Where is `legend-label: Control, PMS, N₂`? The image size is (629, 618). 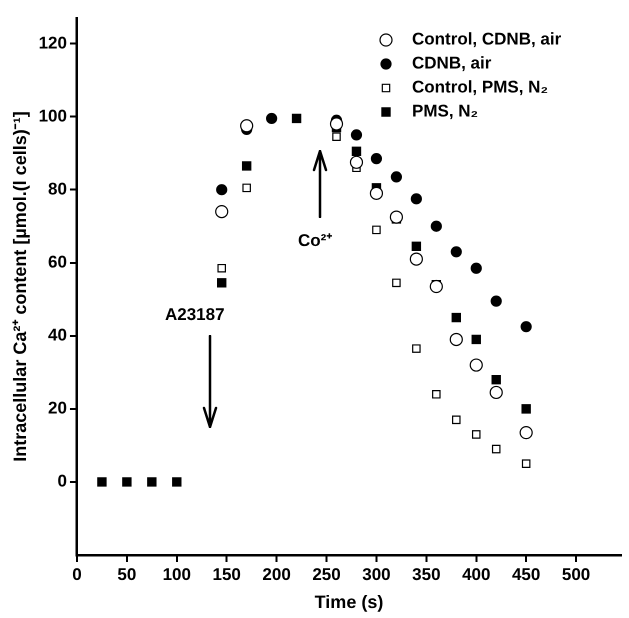 legend-label: Control, PMS, N₂ is located at coordinates (480, 87).